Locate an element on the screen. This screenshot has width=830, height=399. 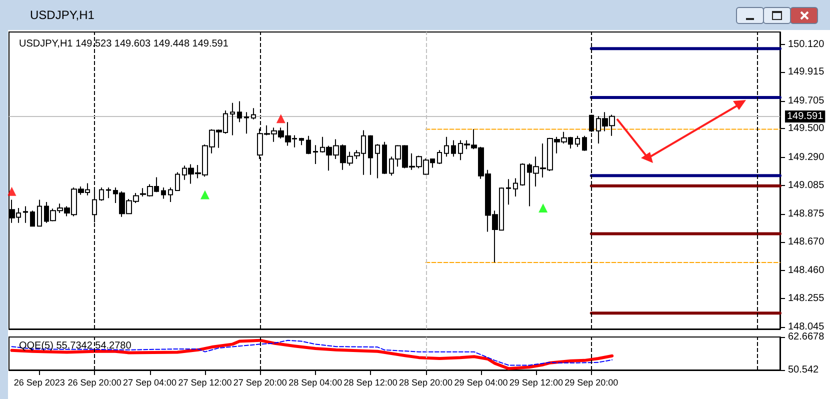
y-tick-label: 148.255 is located at coordinates (806, 298).